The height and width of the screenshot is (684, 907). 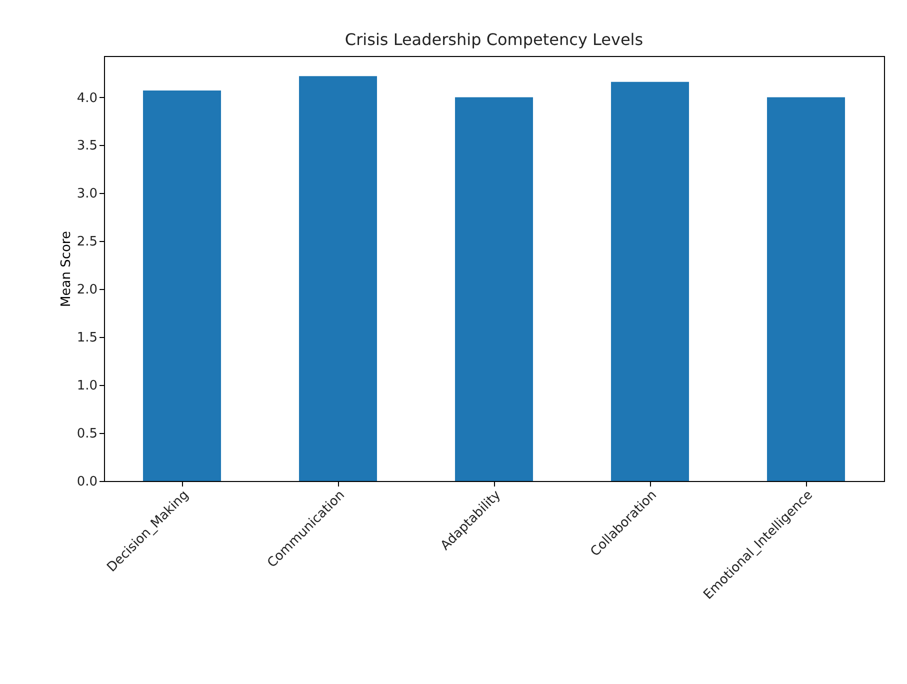 What do you see at coordinates (87, 482) in the screenshot?
I see `y-tick-label: 0.0` at bounding box center [87, 482].